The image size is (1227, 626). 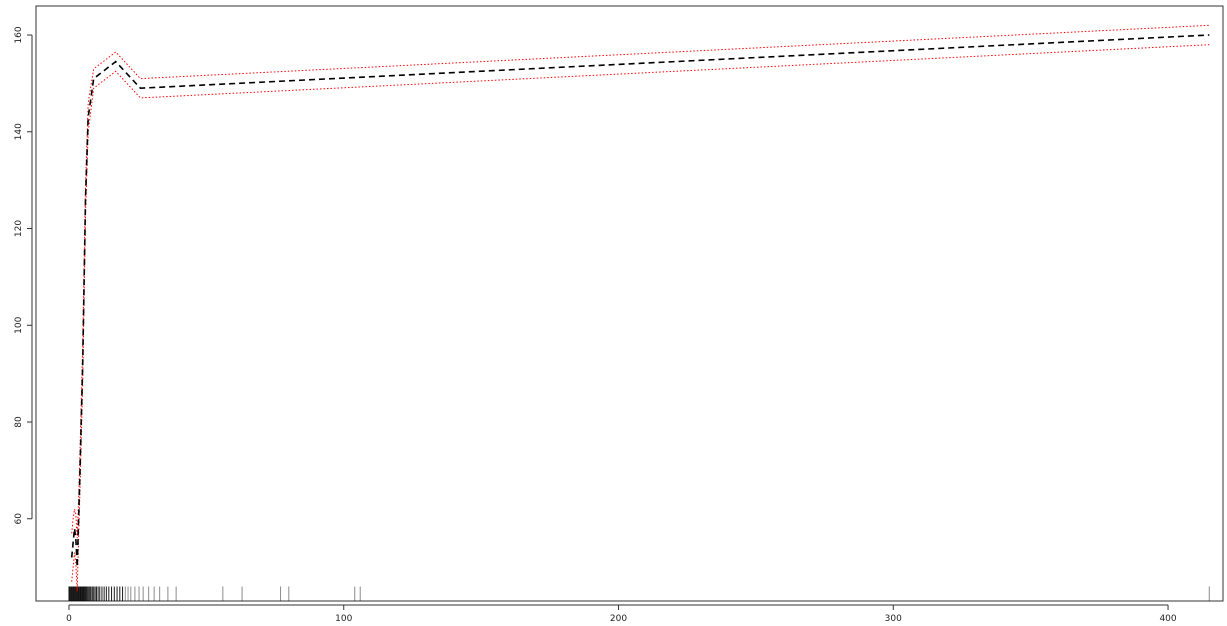 I want to click on rug-marks, so click(x=639, y=593).